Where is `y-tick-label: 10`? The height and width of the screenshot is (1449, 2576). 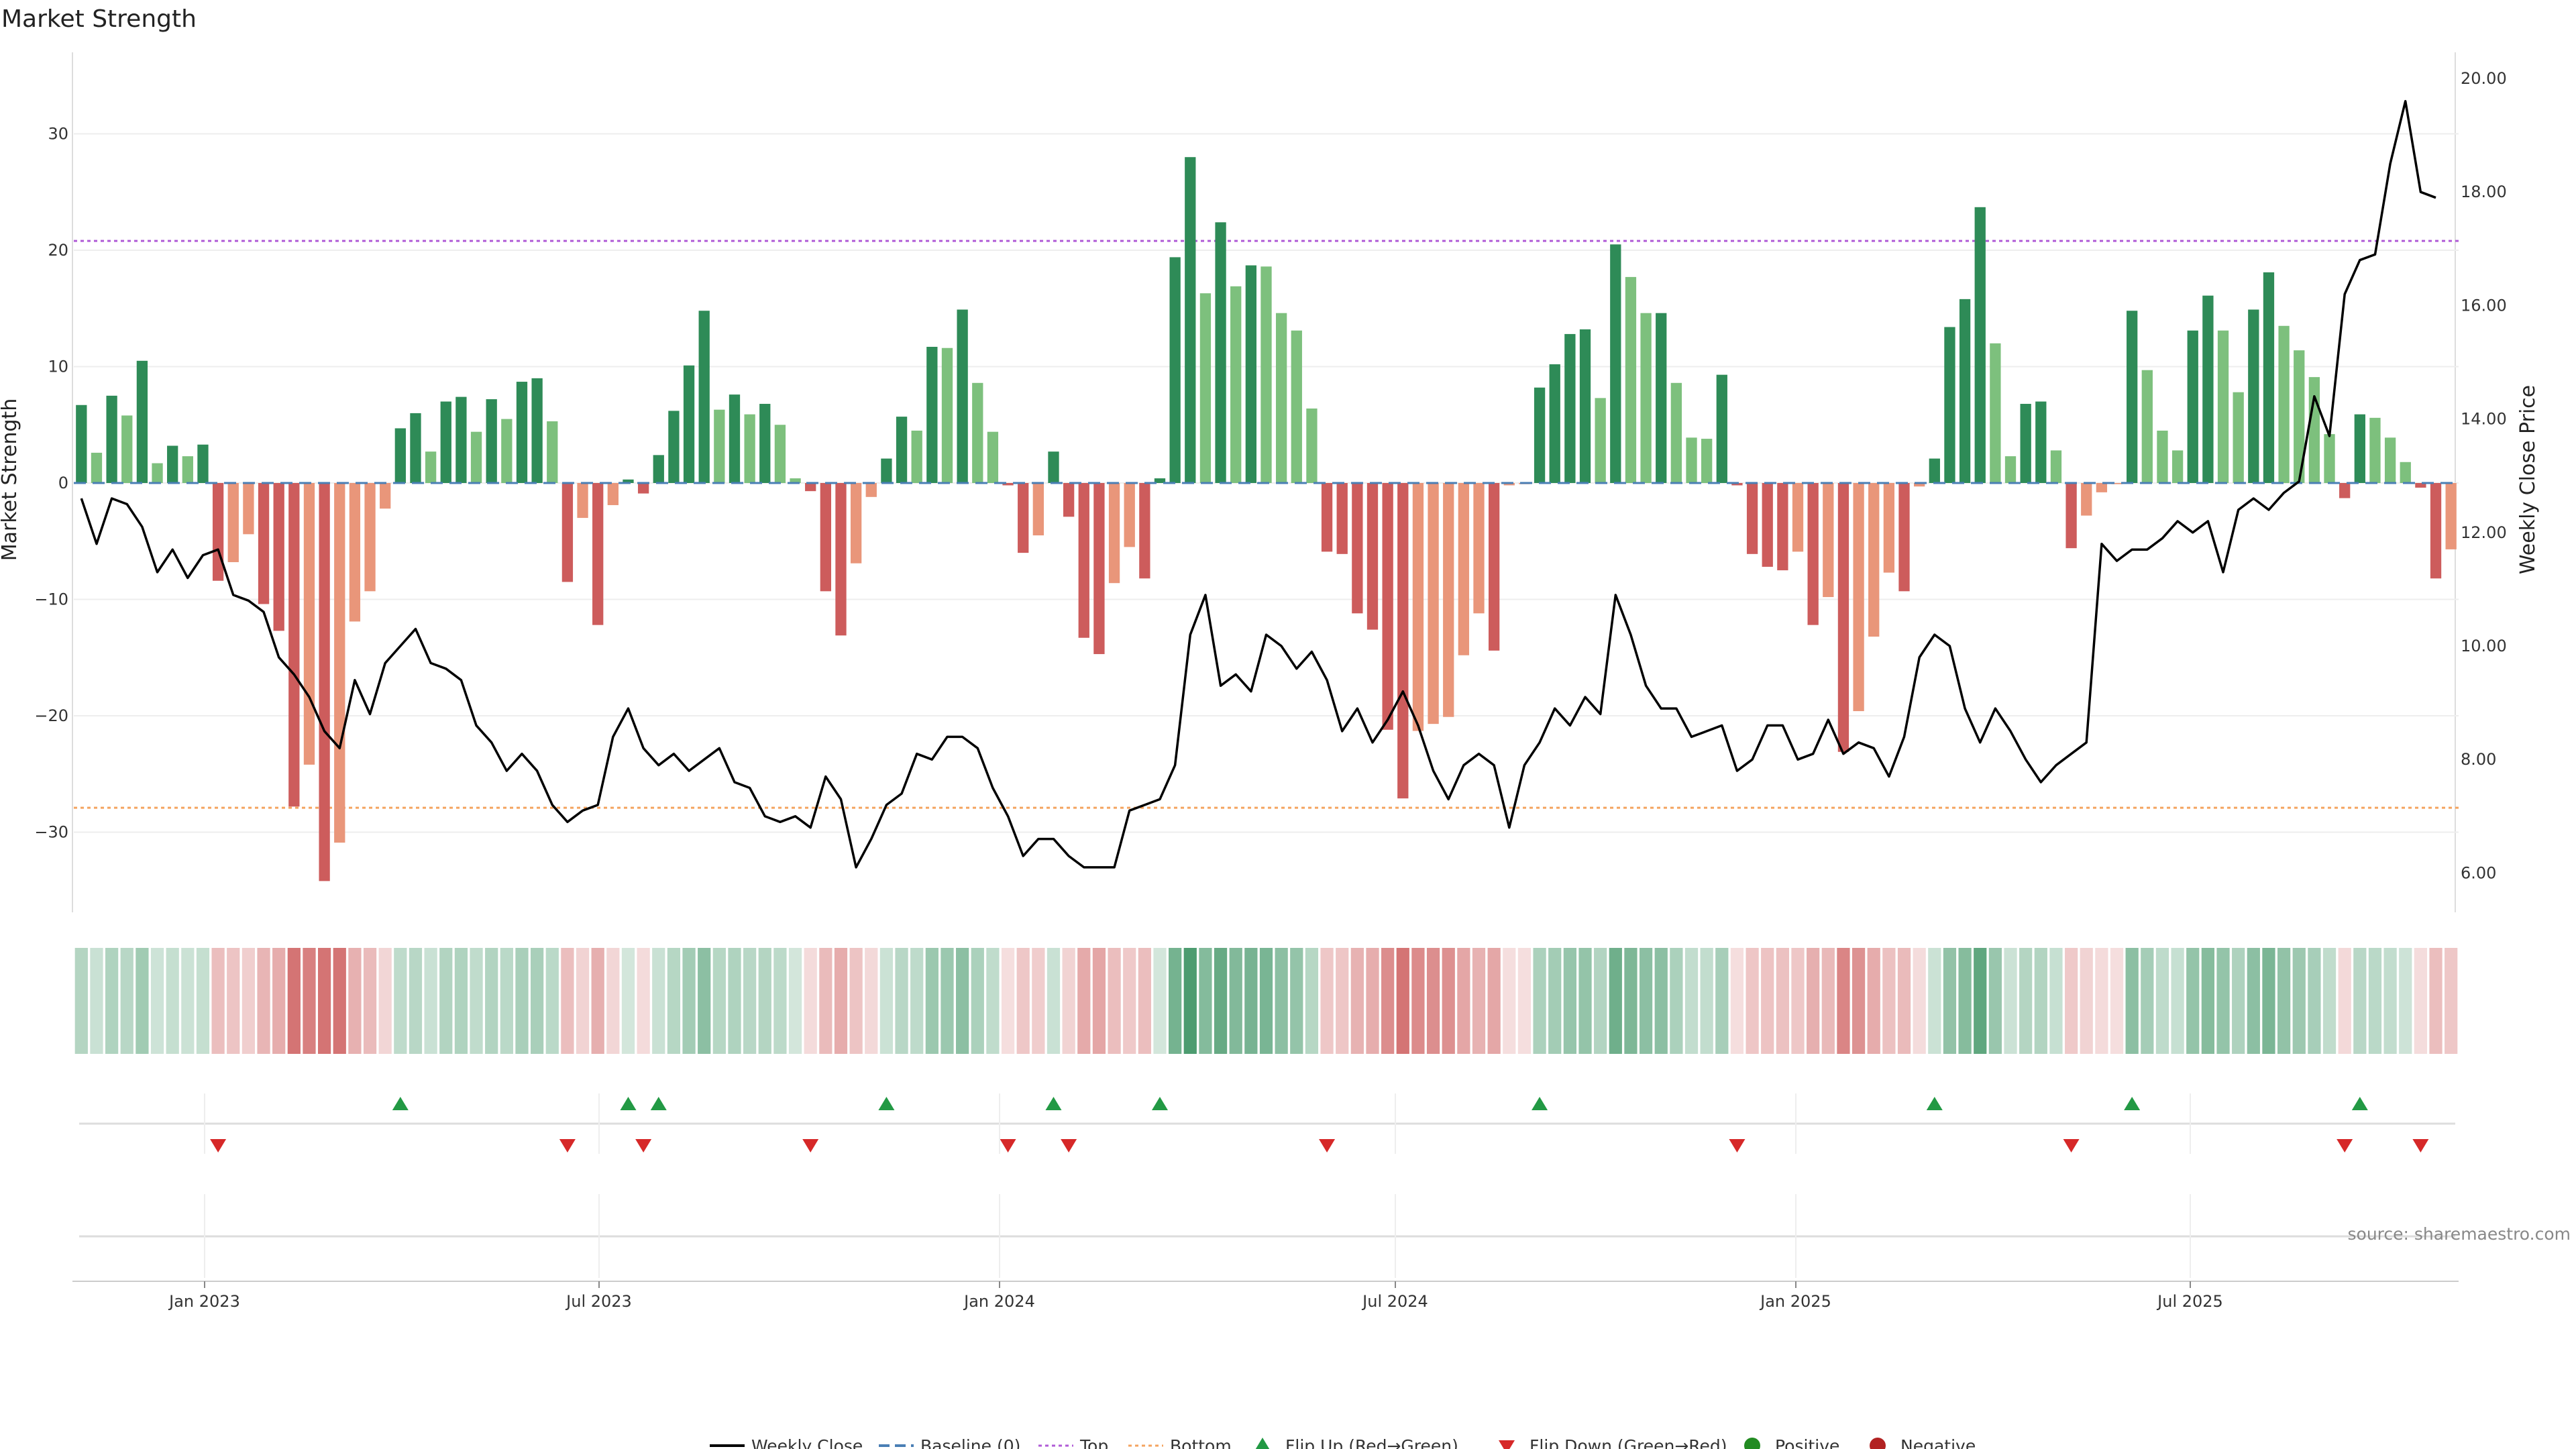 y-tick-label: 10 is located at coordinates (58, 367).